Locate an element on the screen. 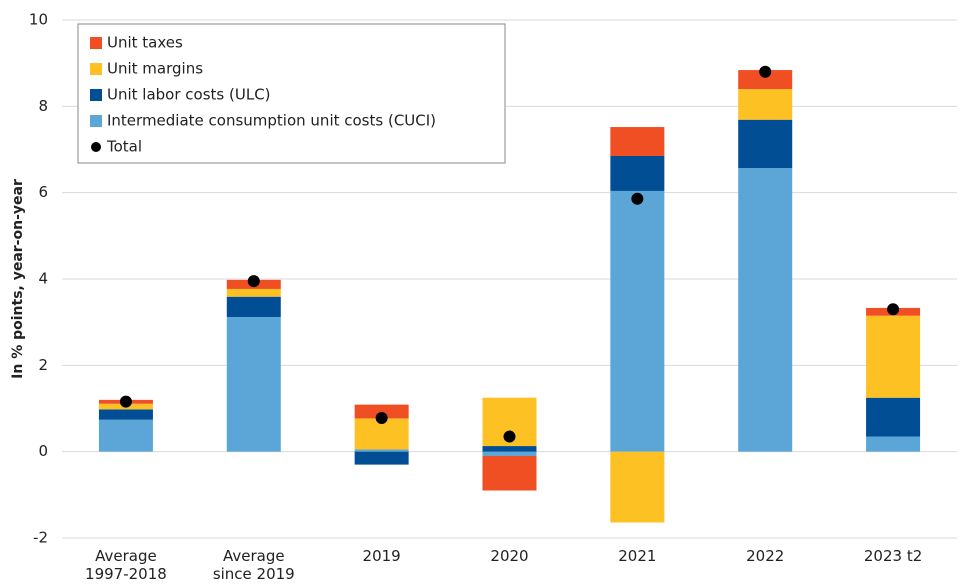 The width and height of the screenshot is (967, 587). y-tick-label: 4 is located at coordinates (43, 279).